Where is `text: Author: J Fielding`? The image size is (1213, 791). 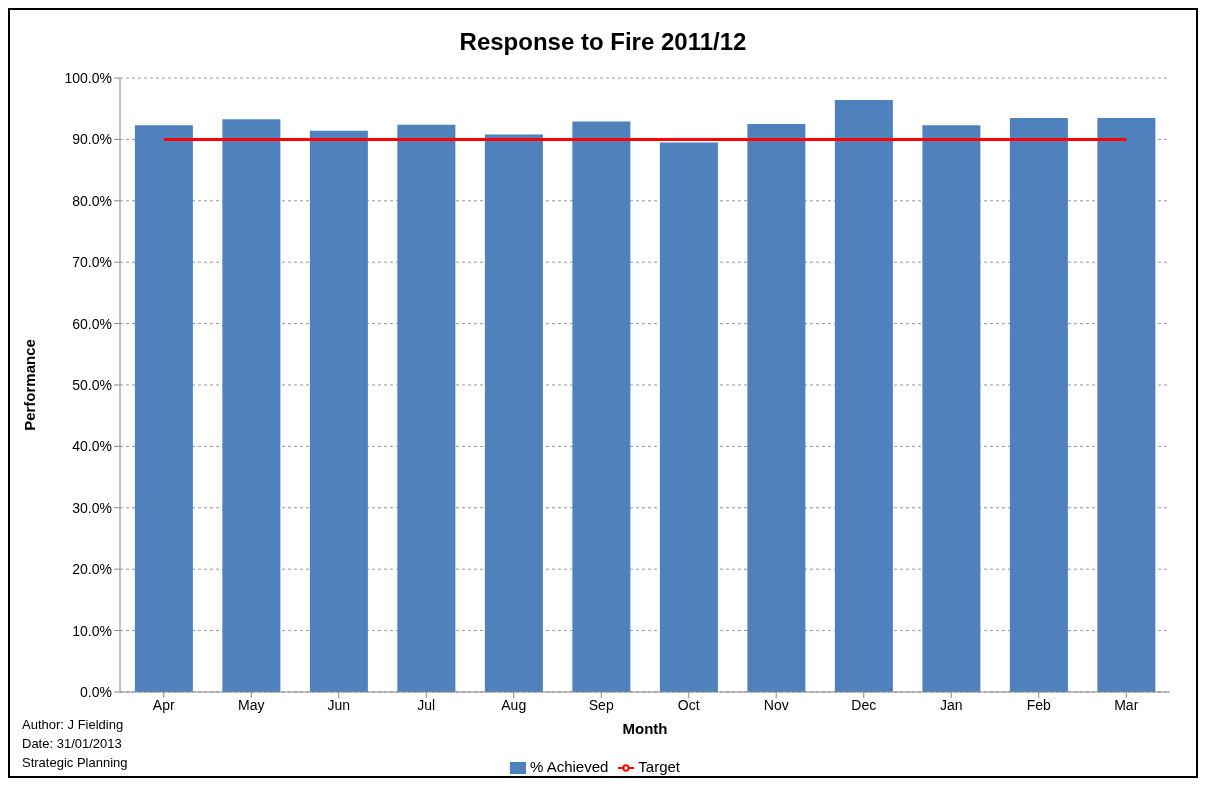 text: Author: J Fielding is located at coordinates (73, 725).